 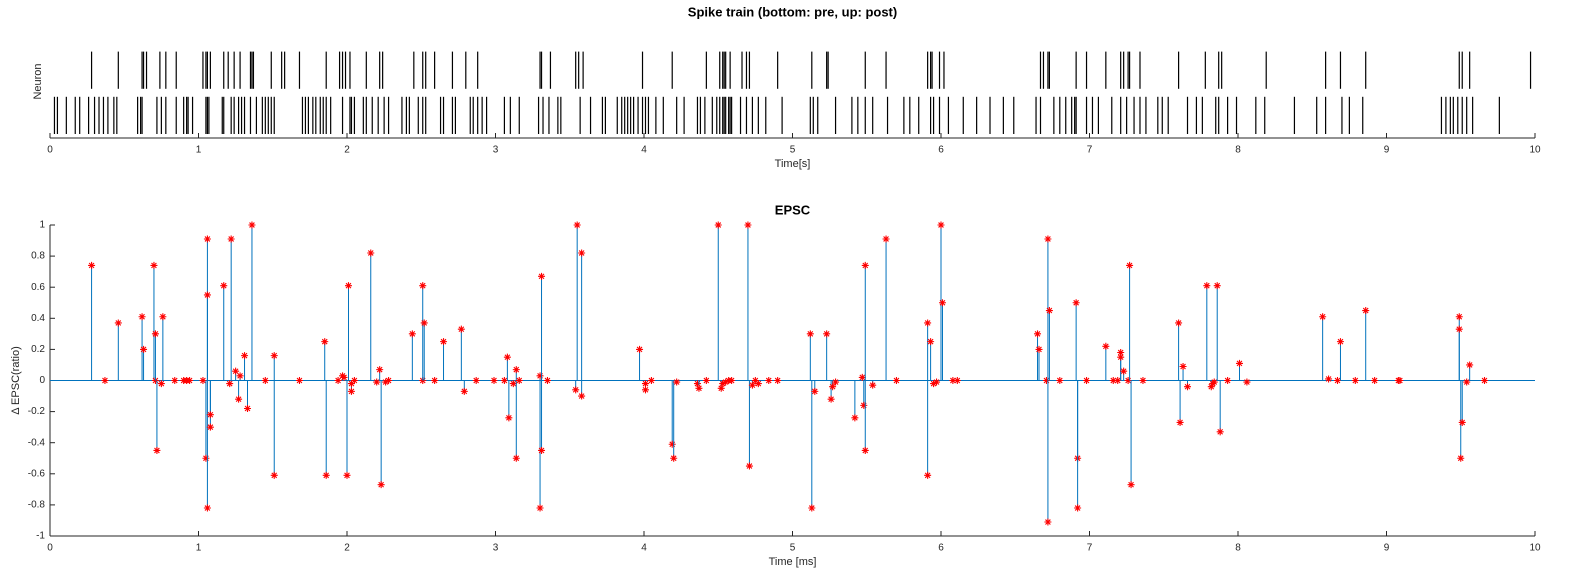 I want to click on x-tick-label: 2, so click(x=347, y=150).